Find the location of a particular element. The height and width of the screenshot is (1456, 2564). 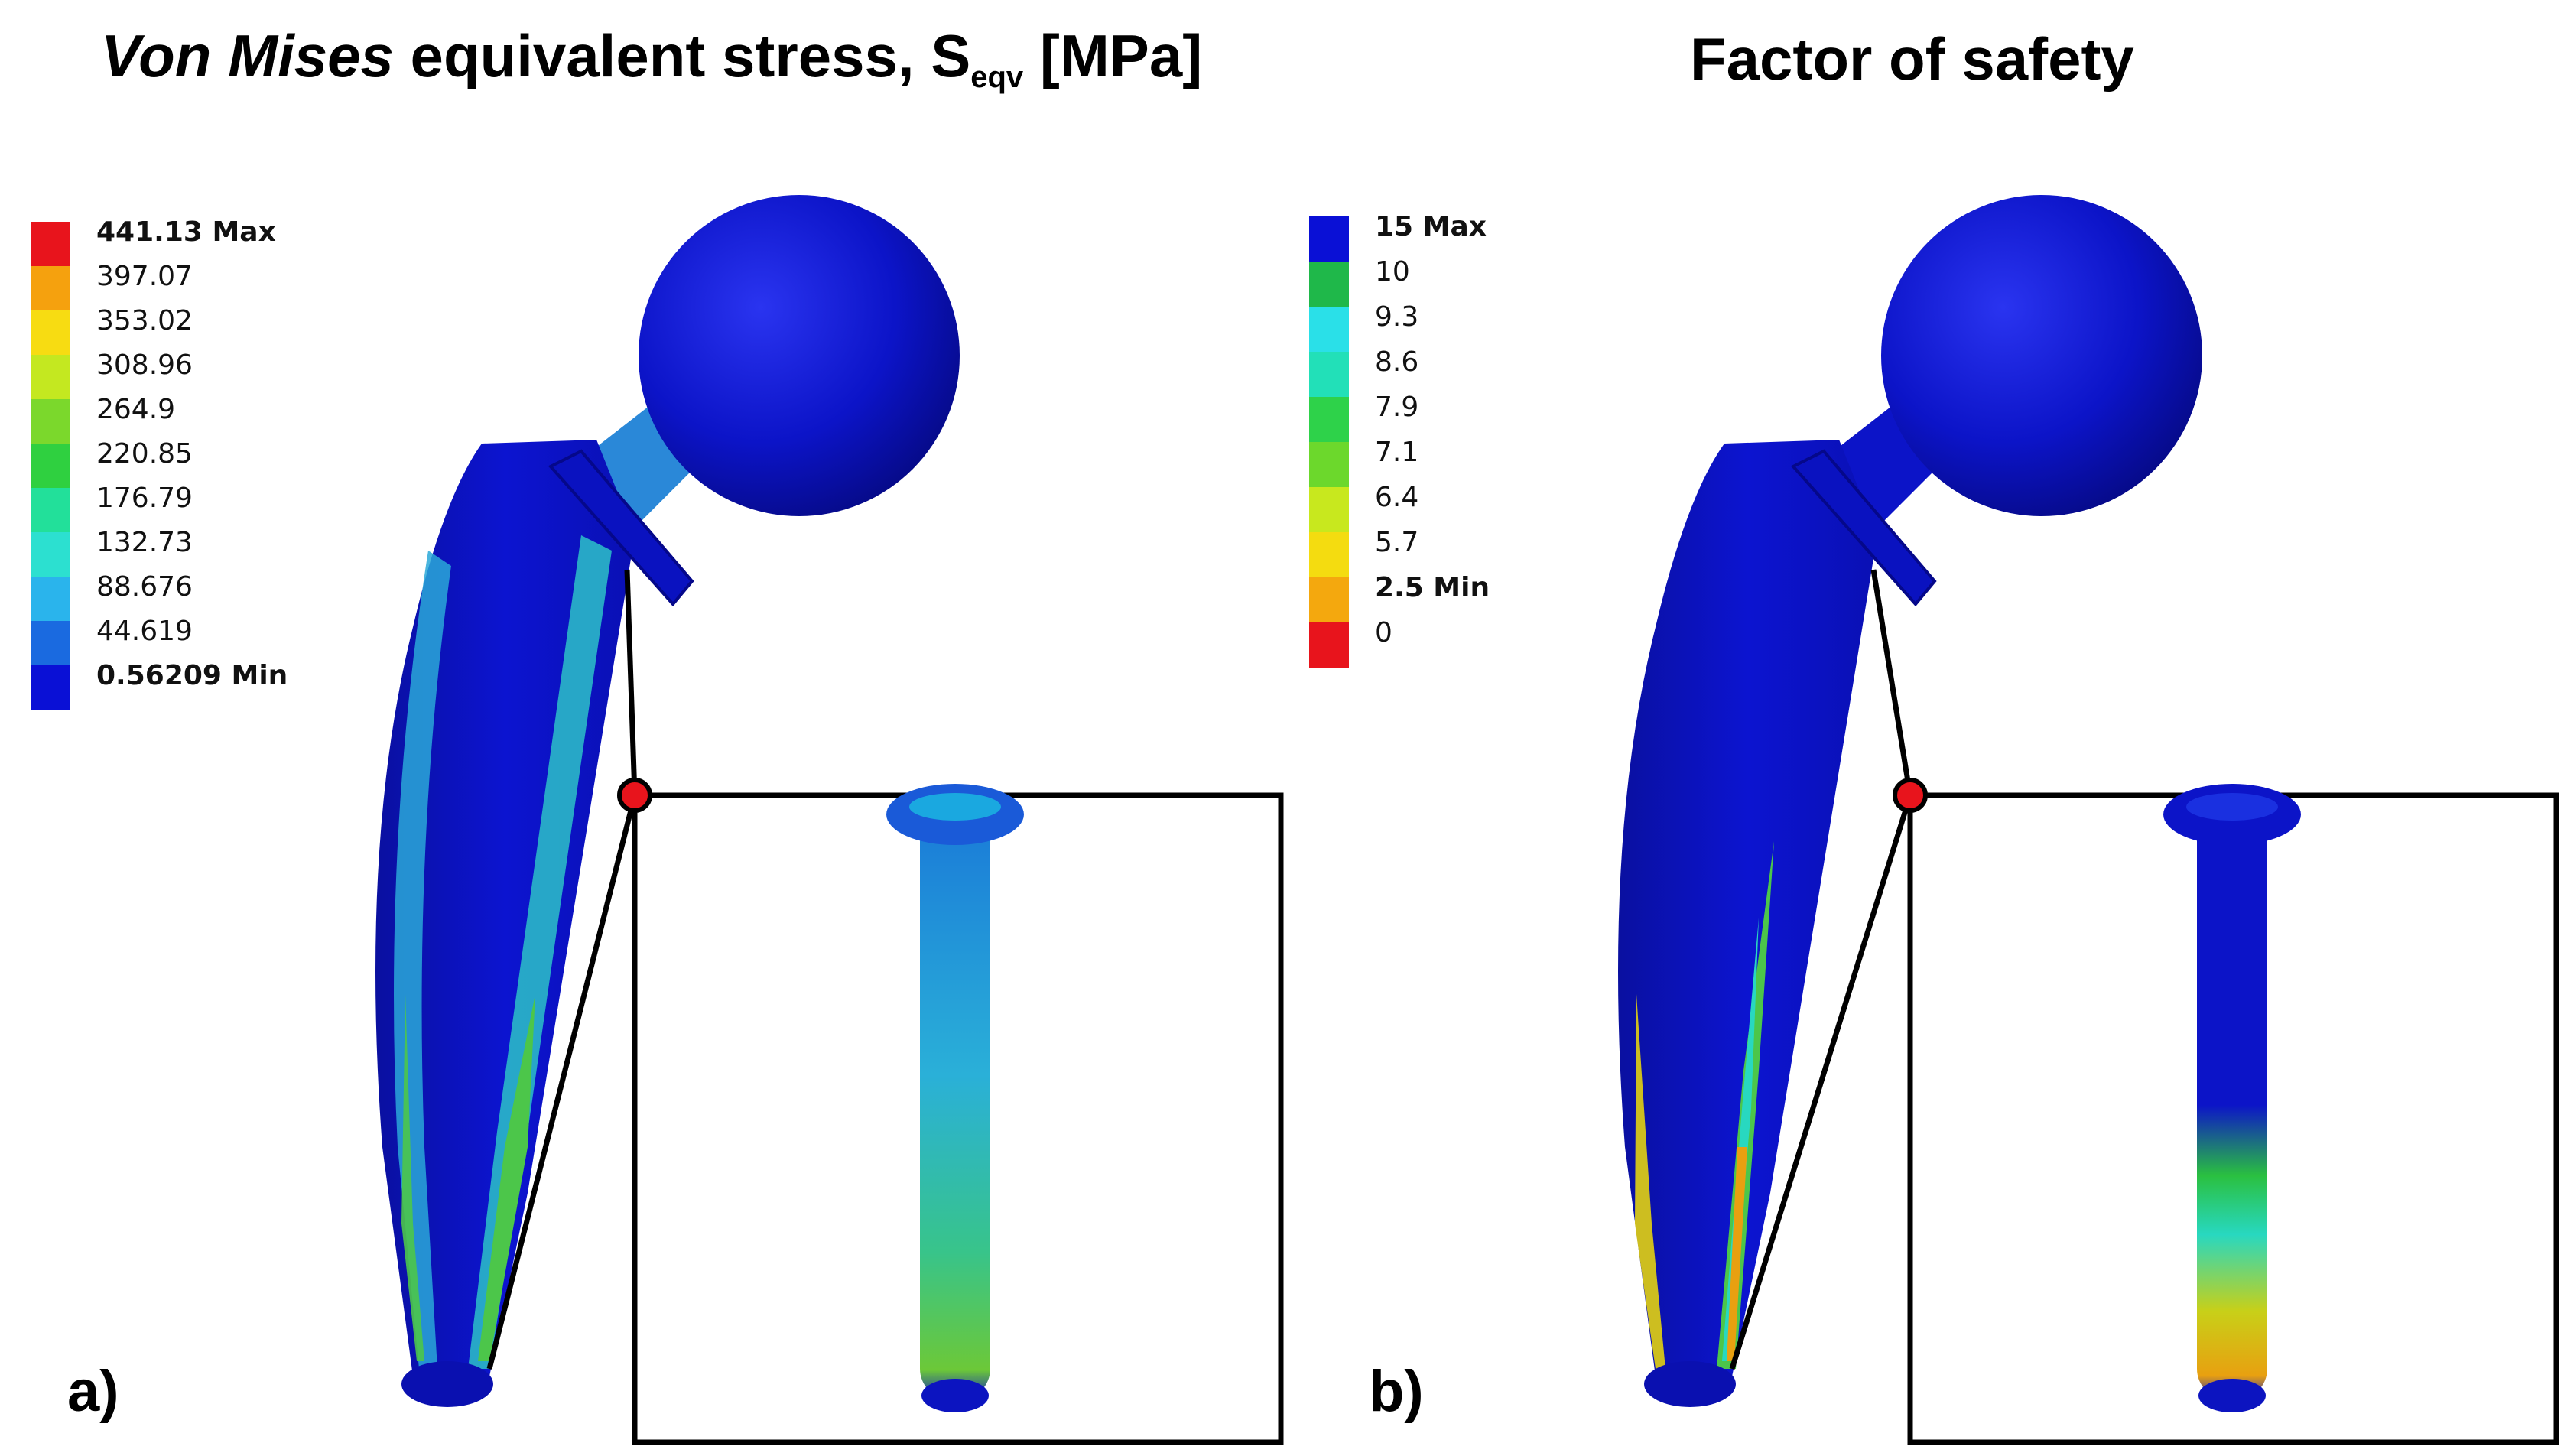

panel-a-zoom-marker is located at coordinates (635, 795).